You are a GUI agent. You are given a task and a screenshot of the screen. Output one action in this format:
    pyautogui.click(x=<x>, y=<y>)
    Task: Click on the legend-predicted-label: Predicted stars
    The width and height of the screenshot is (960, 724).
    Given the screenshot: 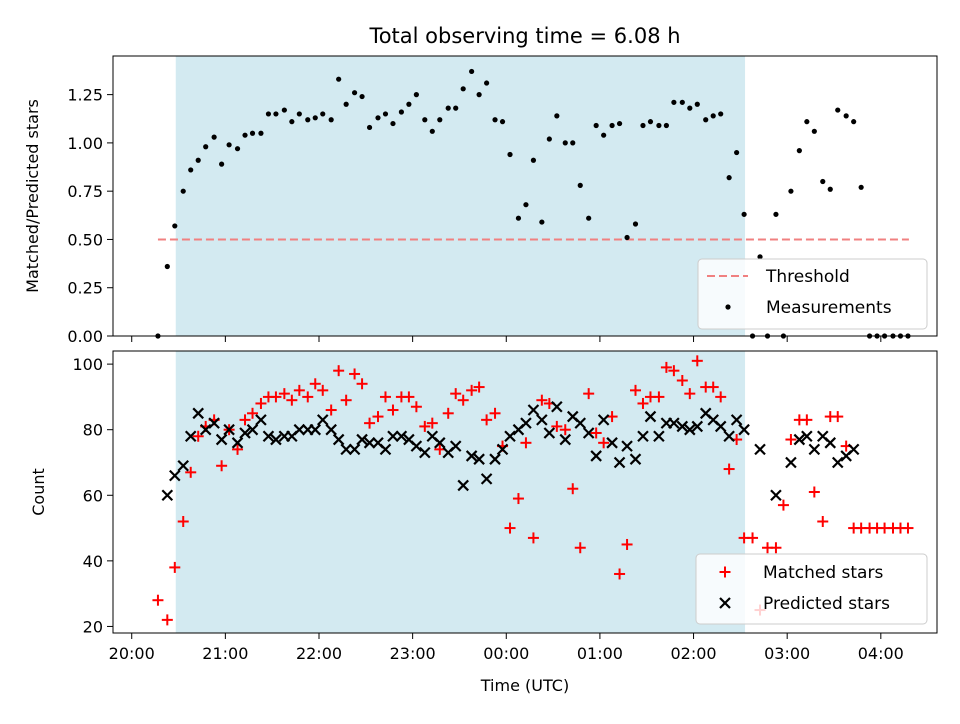 What is the action you would take?
    pyautogui.click(x=826, y=604)
    